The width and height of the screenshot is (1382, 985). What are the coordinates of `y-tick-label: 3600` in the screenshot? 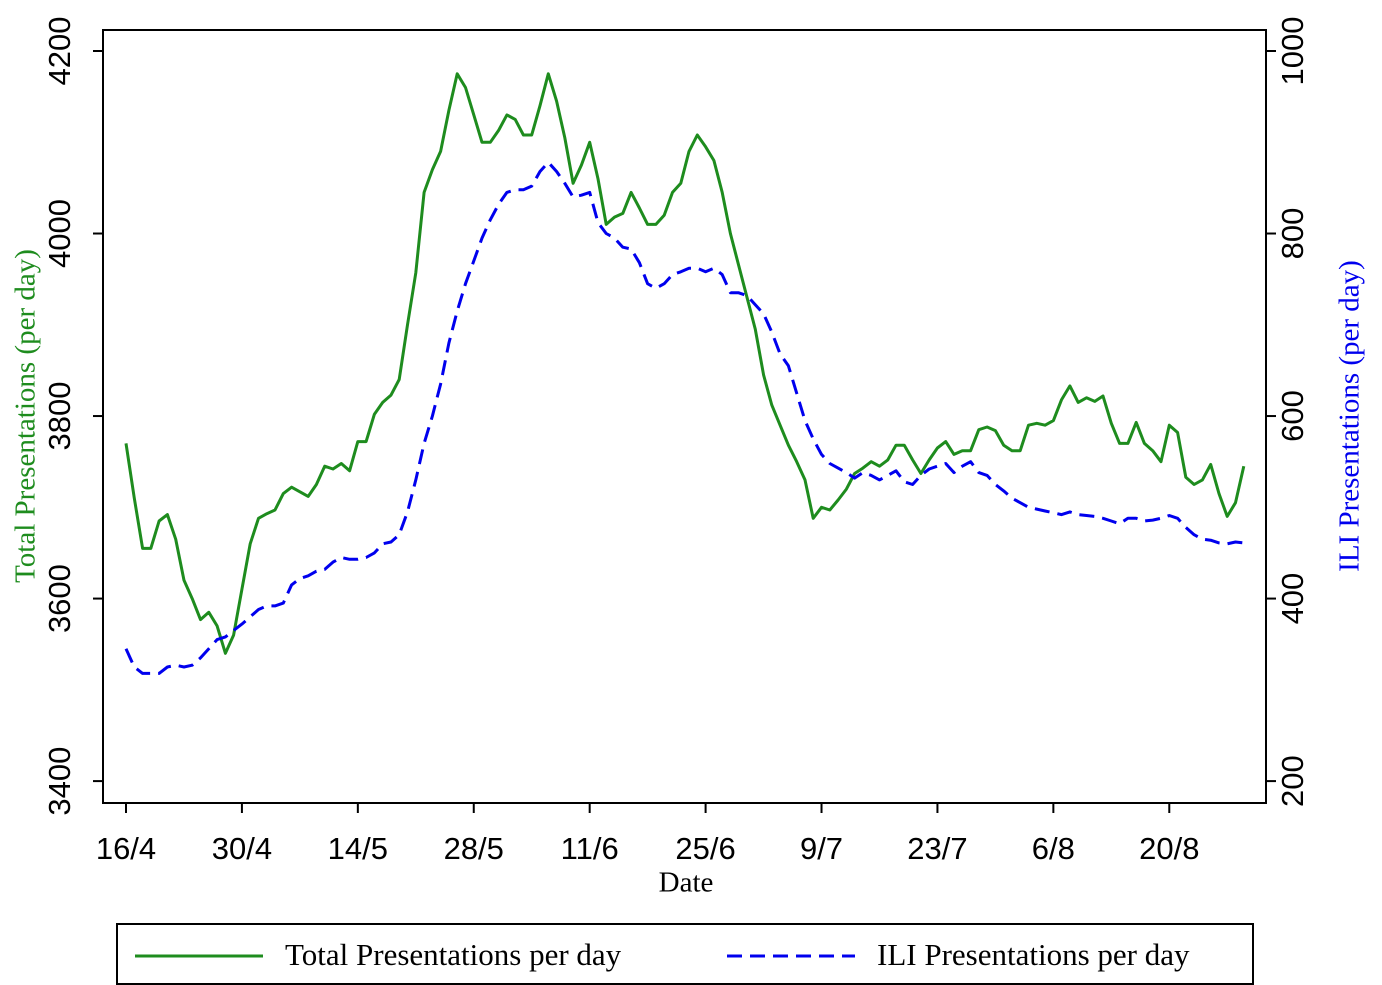 It's located at (59, 598).